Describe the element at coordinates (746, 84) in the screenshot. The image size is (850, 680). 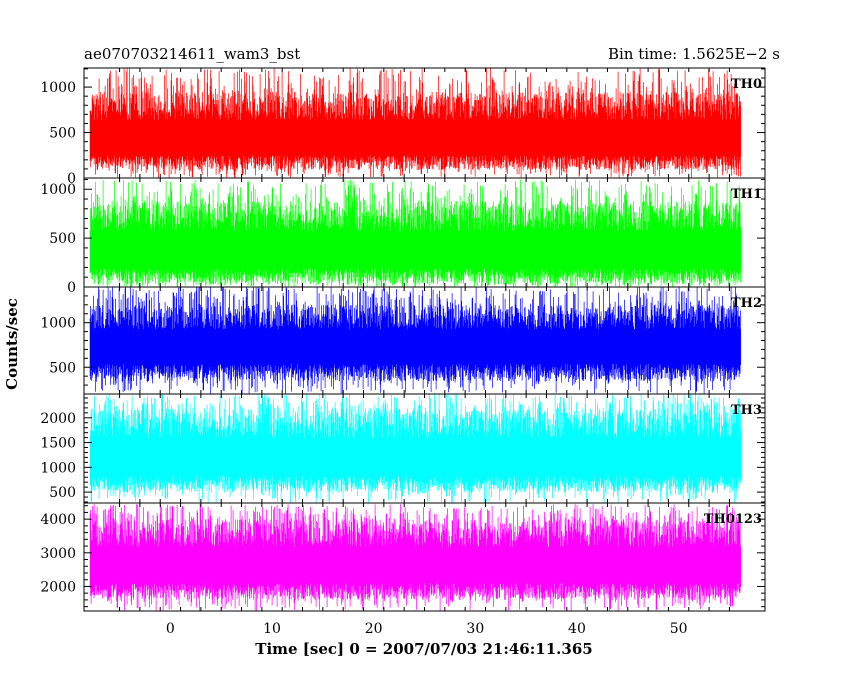
I see `panel-label: TH0` at that location.